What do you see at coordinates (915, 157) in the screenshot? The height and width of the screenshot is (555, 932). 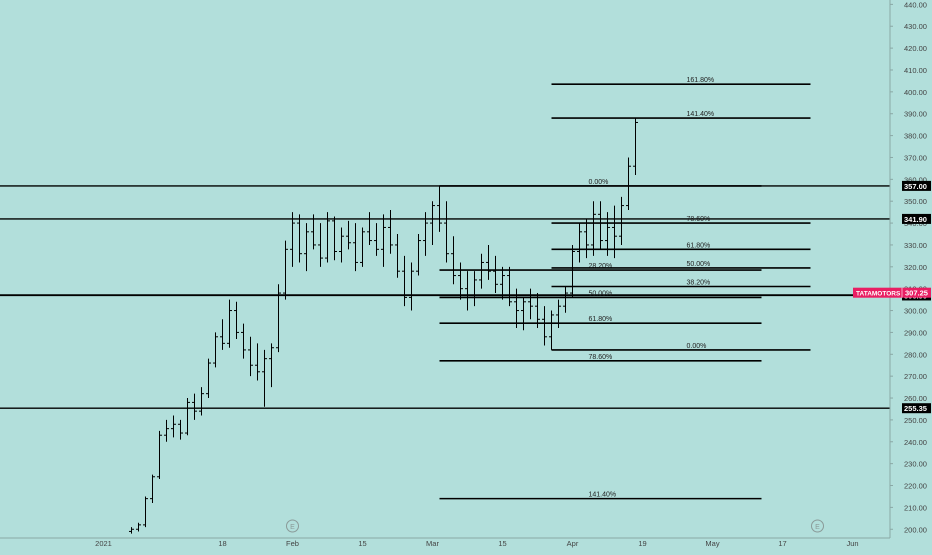 I see `price-axis-tick-label: 370.00` at bounding box center [915, 157].